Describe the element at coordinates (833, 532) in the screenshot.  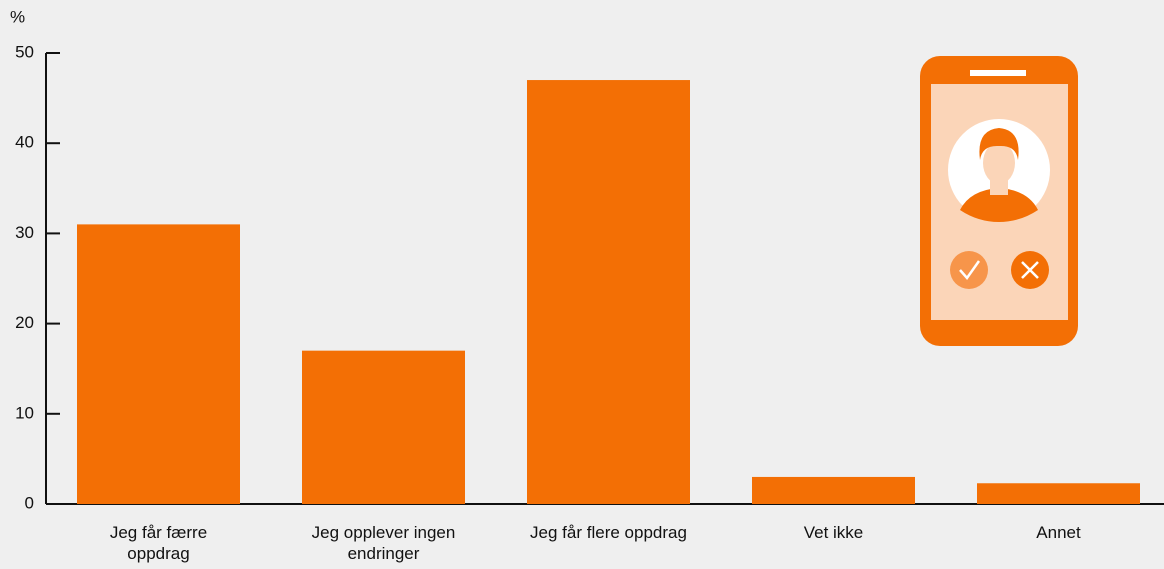
I see `x-tick-label: Vet ikke` at that location.